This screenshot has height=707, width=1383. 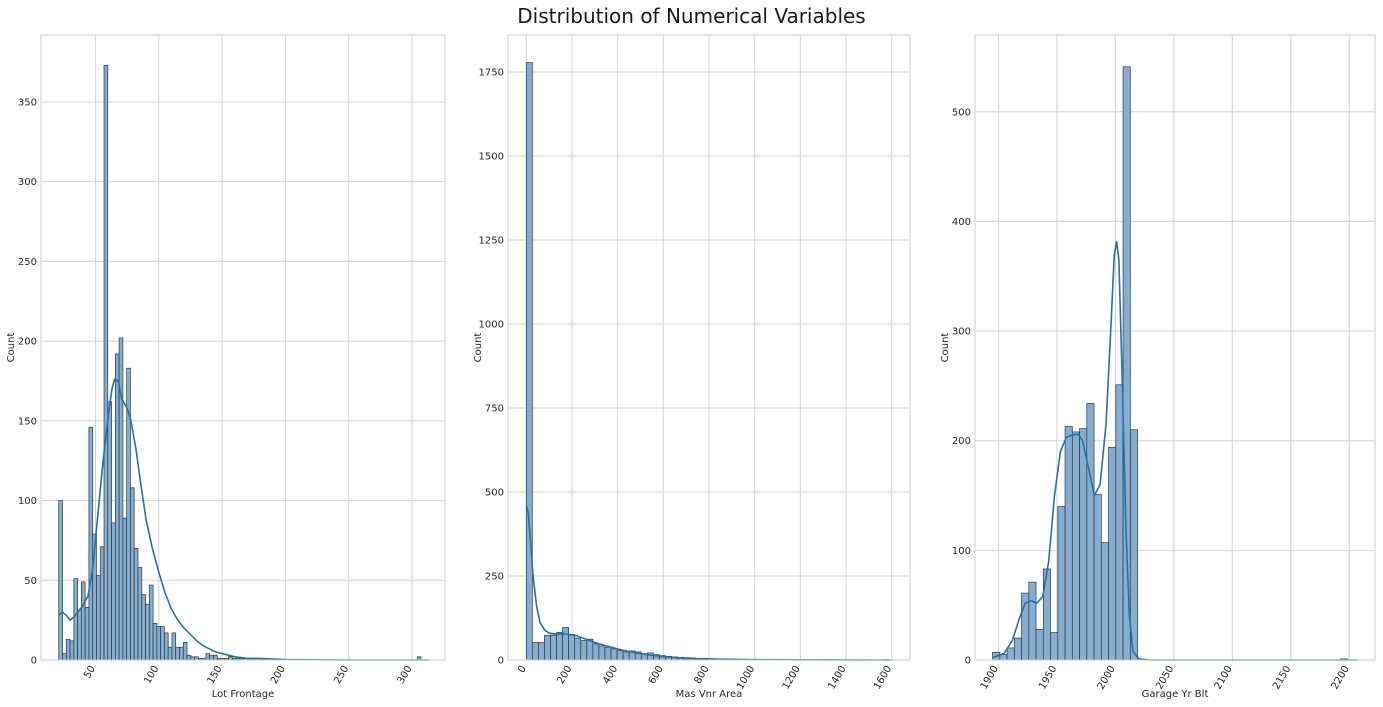 I want to click on chart-1-ytick-label: 350, so click(x=27, y=102).